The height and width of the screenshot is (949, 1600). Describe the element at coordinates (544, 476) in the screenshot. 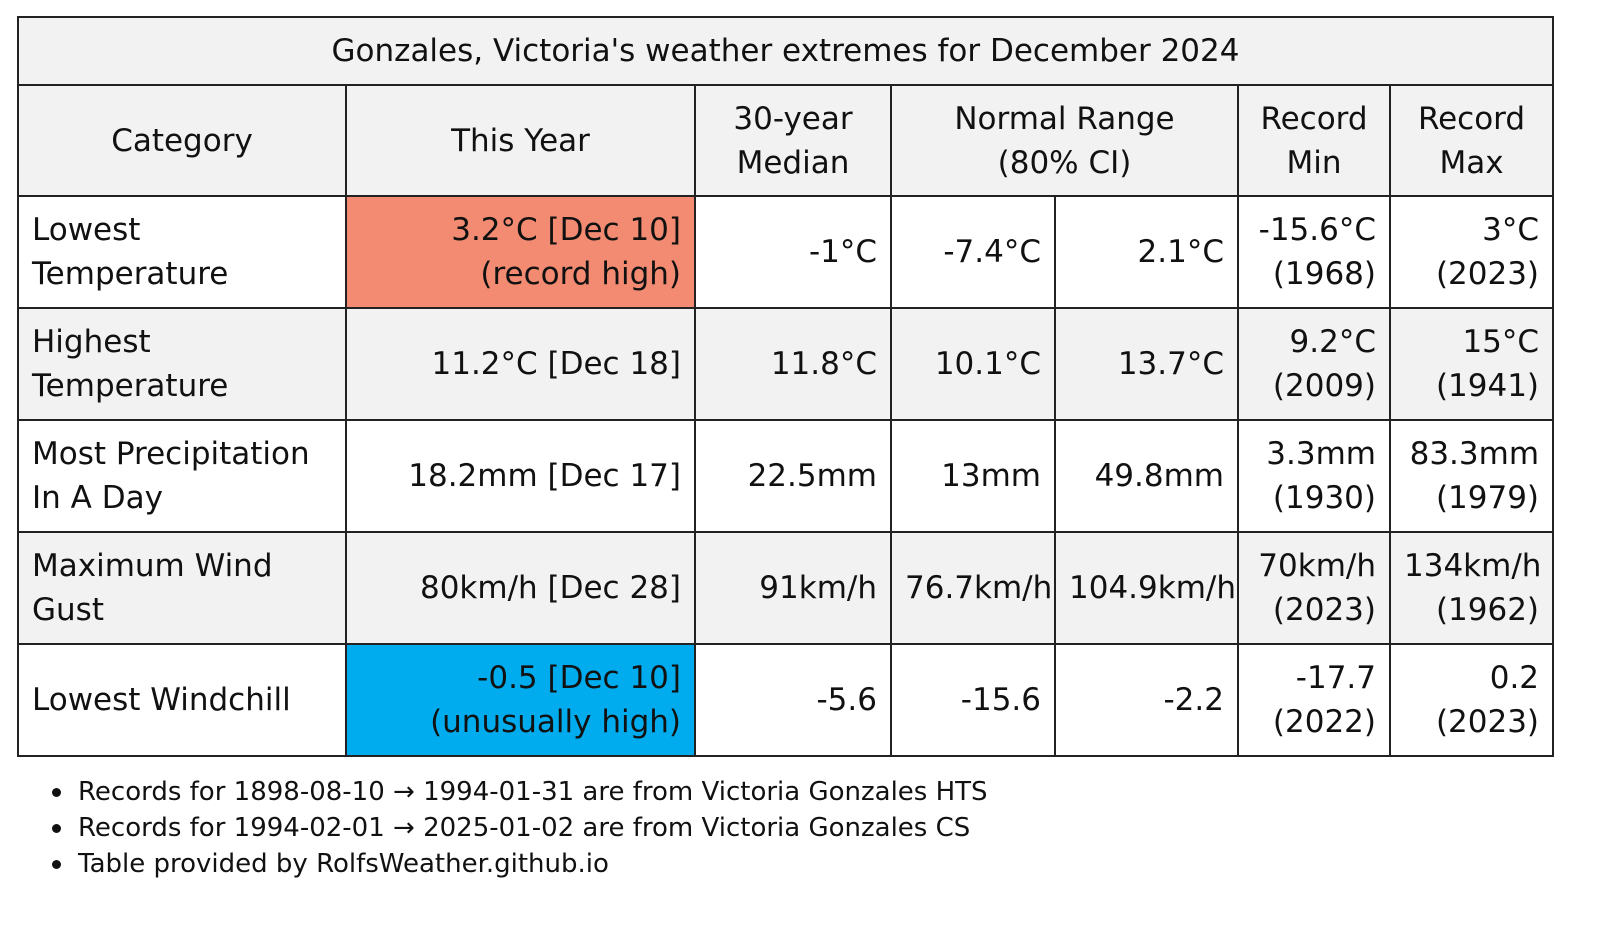

I see `this-year-value: 18.2mm [Dec 17]` at that location.